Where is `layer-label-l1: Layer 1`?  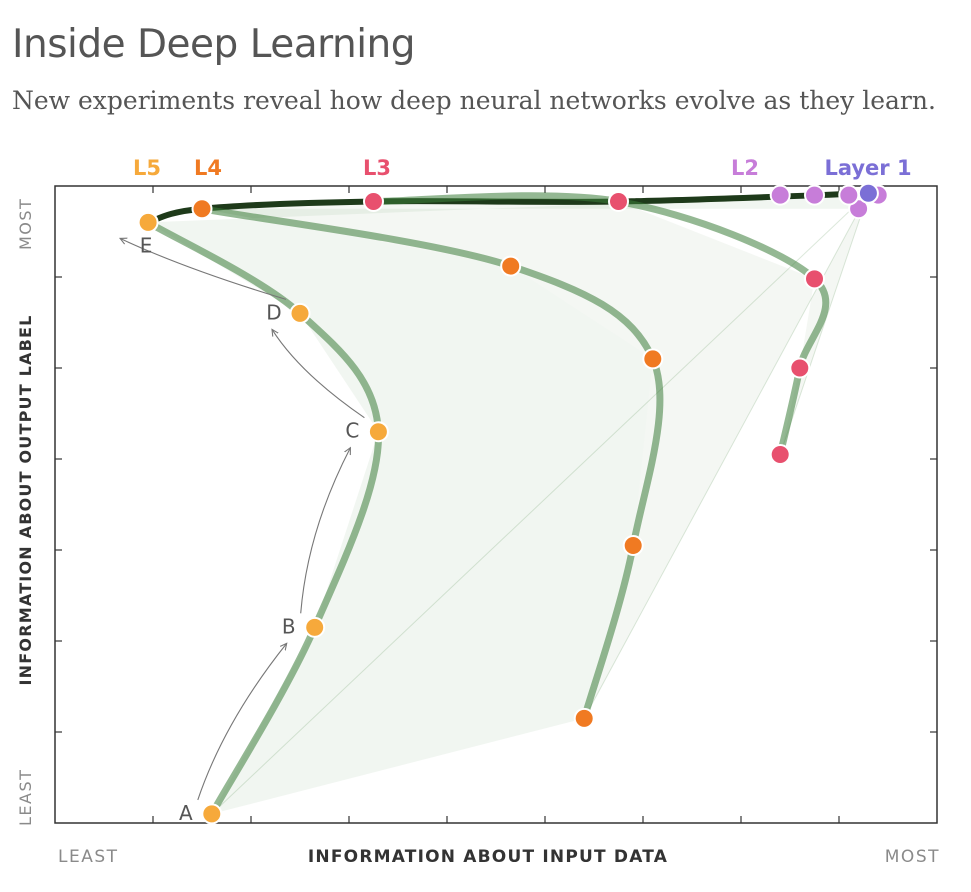
layer-label-l1: Layer 1 is located at coordinates (867, 168).